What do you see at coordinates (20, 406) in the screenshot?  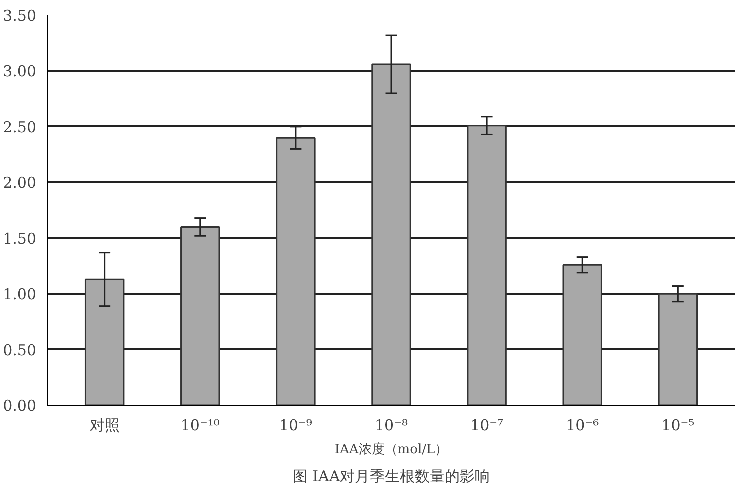 I see `y-tick-label: 0.00` at bounding box center [20, 406].